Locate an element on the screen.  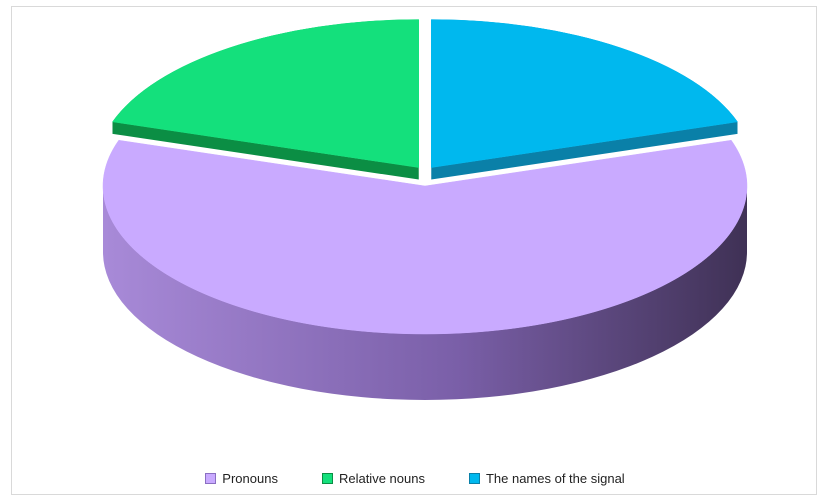
legend-item-relative-nouns: Relative nouns is located at coordinates (373, 478).